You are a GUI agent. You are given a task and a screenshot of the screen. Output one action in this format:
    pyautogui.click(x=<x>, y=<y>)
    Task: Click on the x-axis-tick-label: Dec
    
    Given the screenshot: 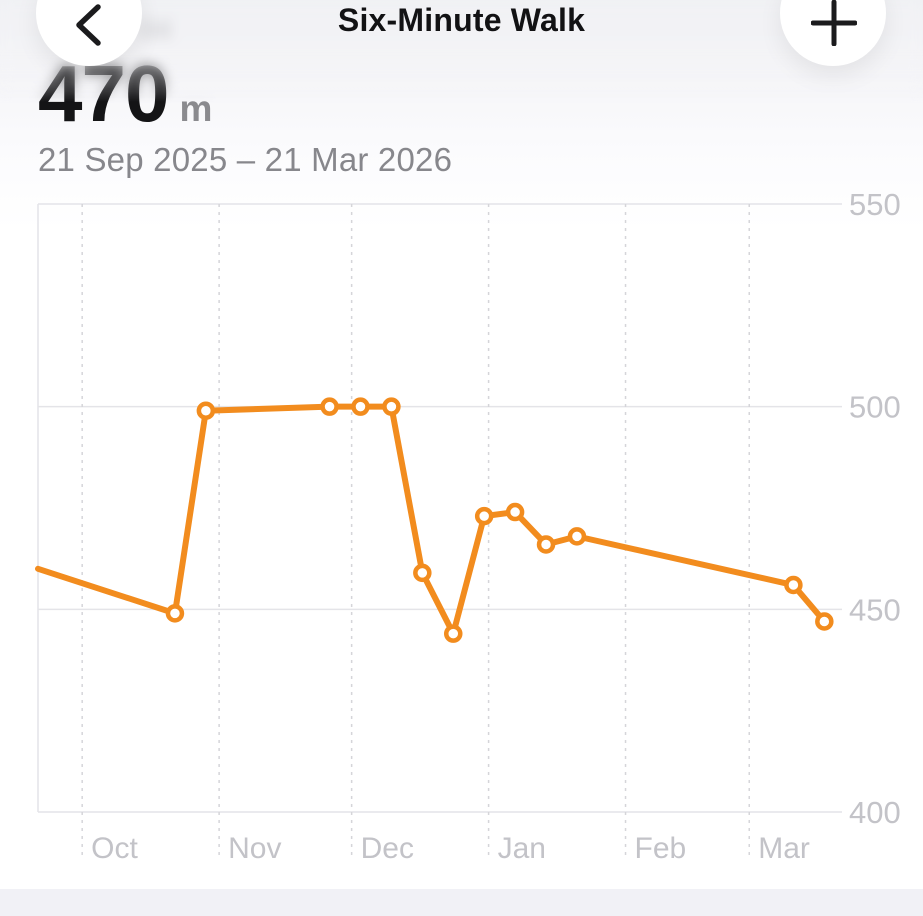 What is the action you would take?
    pyautogui.click(x=387, y=848)
    